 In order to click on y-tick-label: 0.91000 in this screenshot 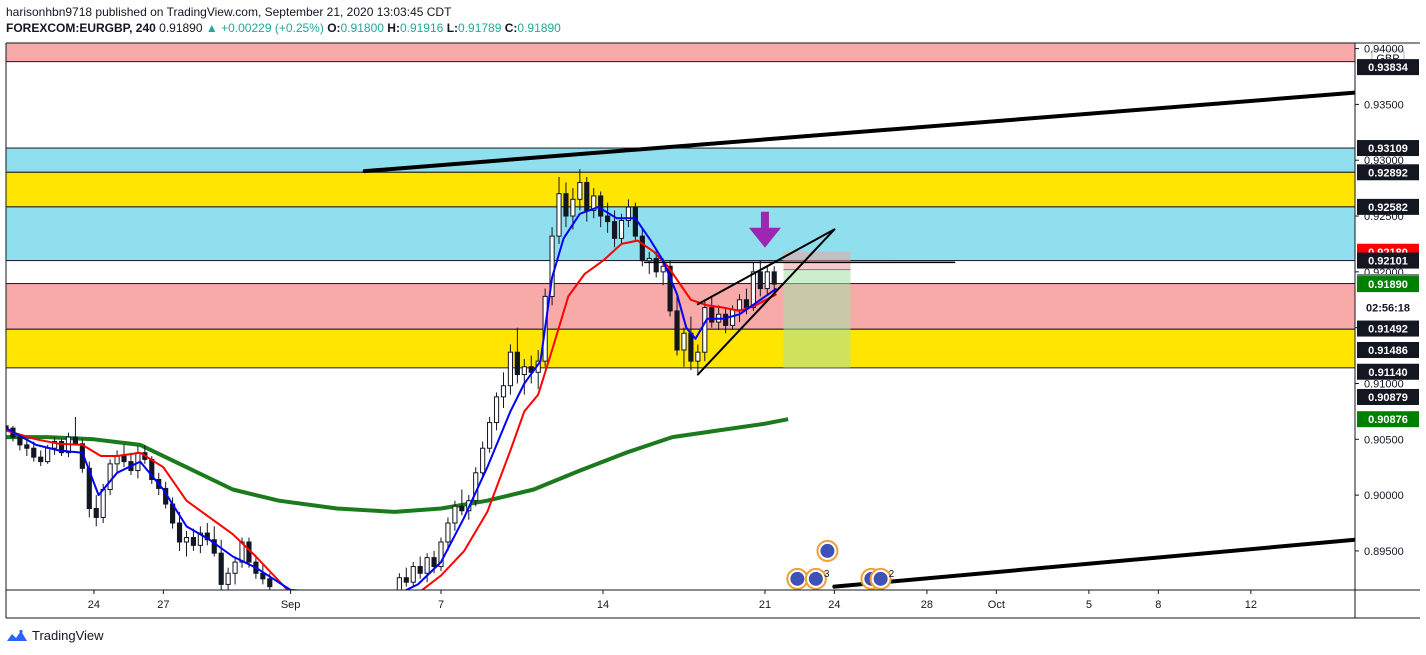, I will do `click(1384, 384)`.